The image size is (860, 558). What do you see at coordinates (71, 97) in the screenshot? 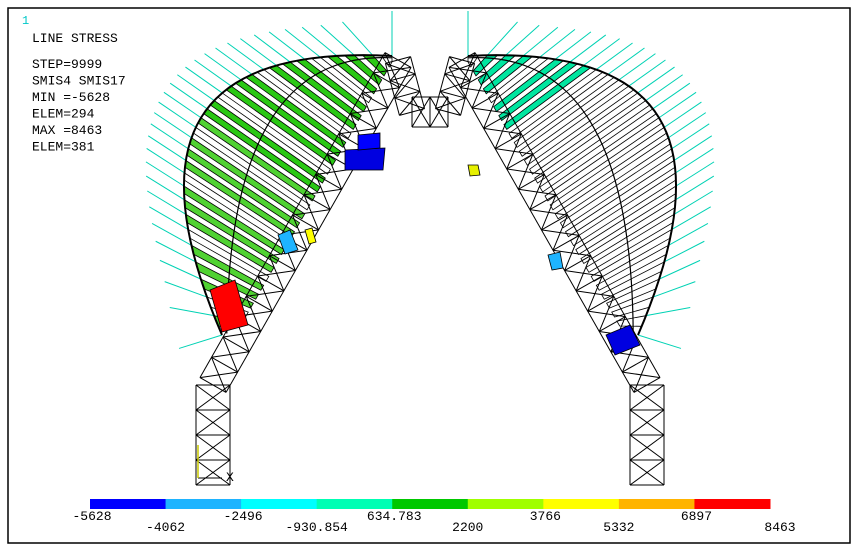
I see `info-line: MIN =-5628` at bounding box center [71, 97].